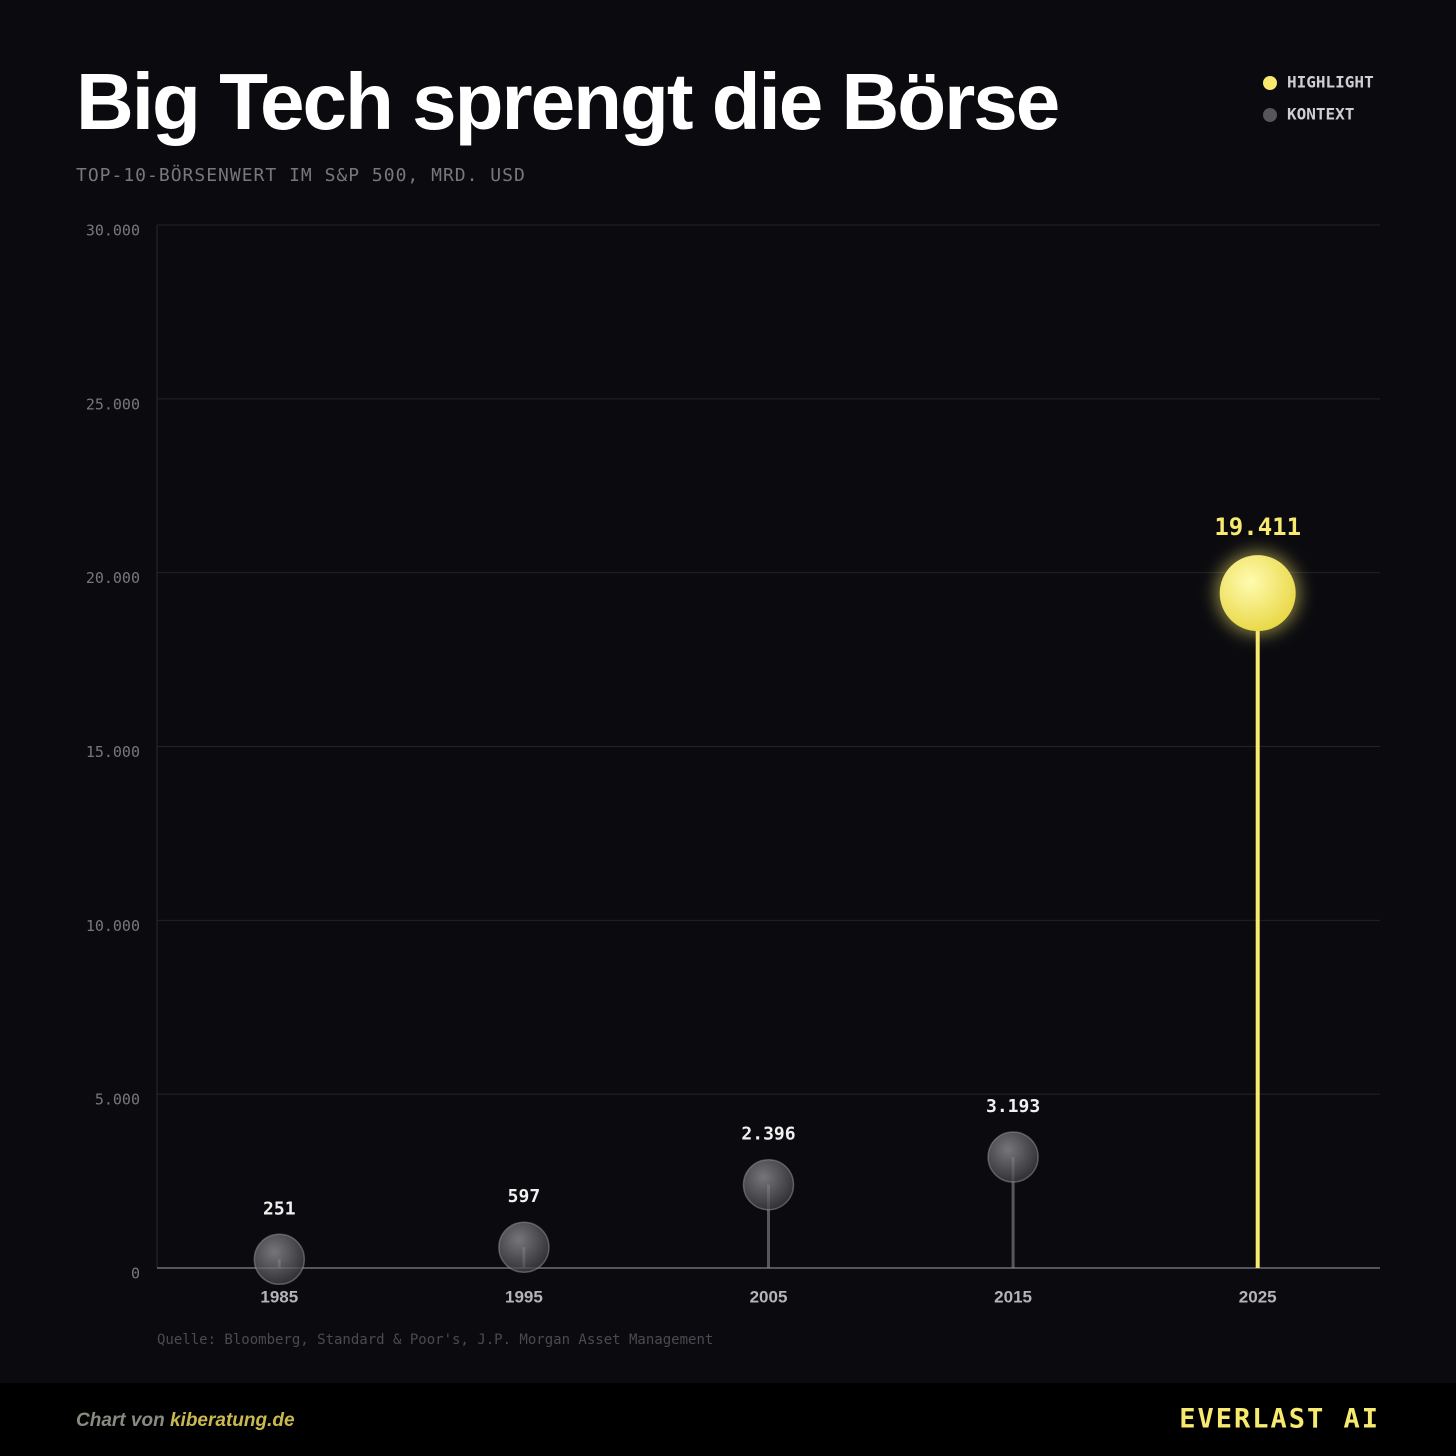 The image size is (1456, 1456). Describe the element at coordinates (279, 1296) in the screenshot. I see `x-tick-label: 1985` at that location.